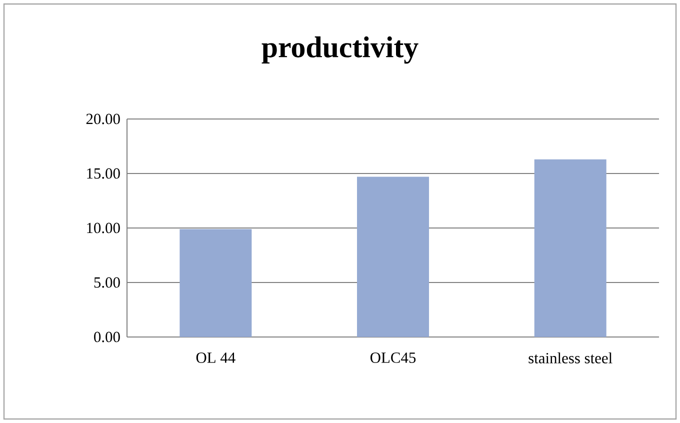  What do you see at coordinates (103, 173) in the screenshot?
I see `y-tick-label: 15.00` at bounding box center [103, 173].